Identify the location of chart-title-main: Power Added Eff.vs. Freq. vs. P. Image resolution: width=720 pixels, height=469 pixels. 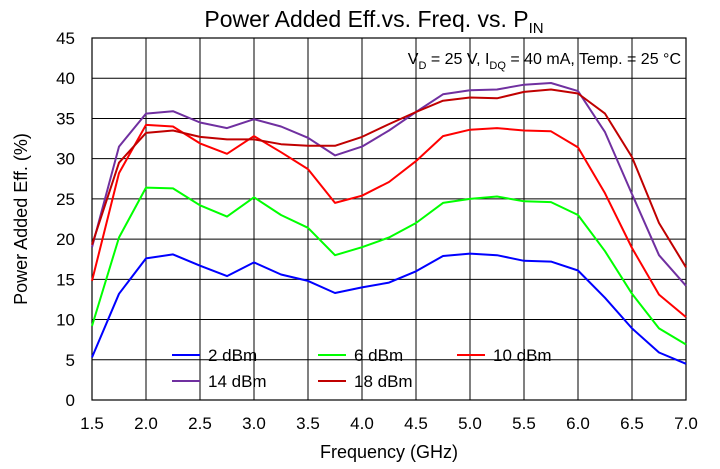
(366, 19).